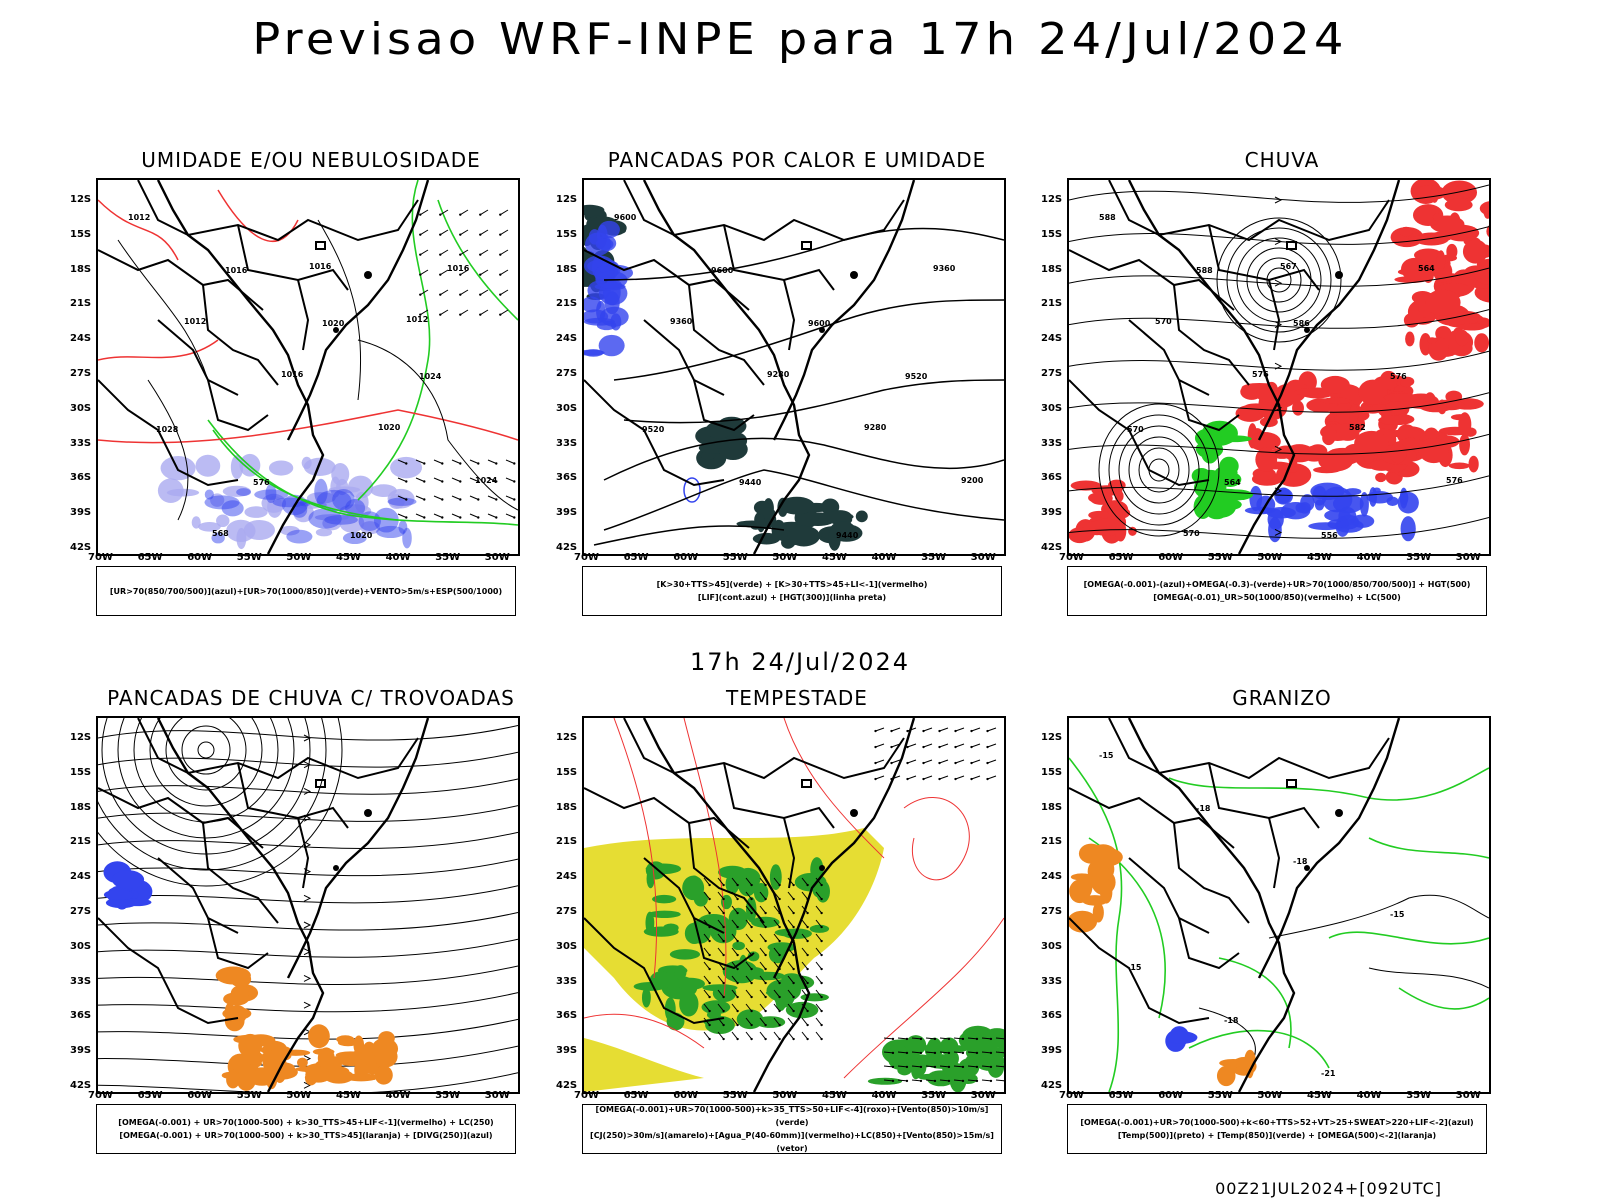  What do you see at coordinates (167, 429) in the screenshot?
I see `contour-label: 1028` at bounding box center [167, 429].